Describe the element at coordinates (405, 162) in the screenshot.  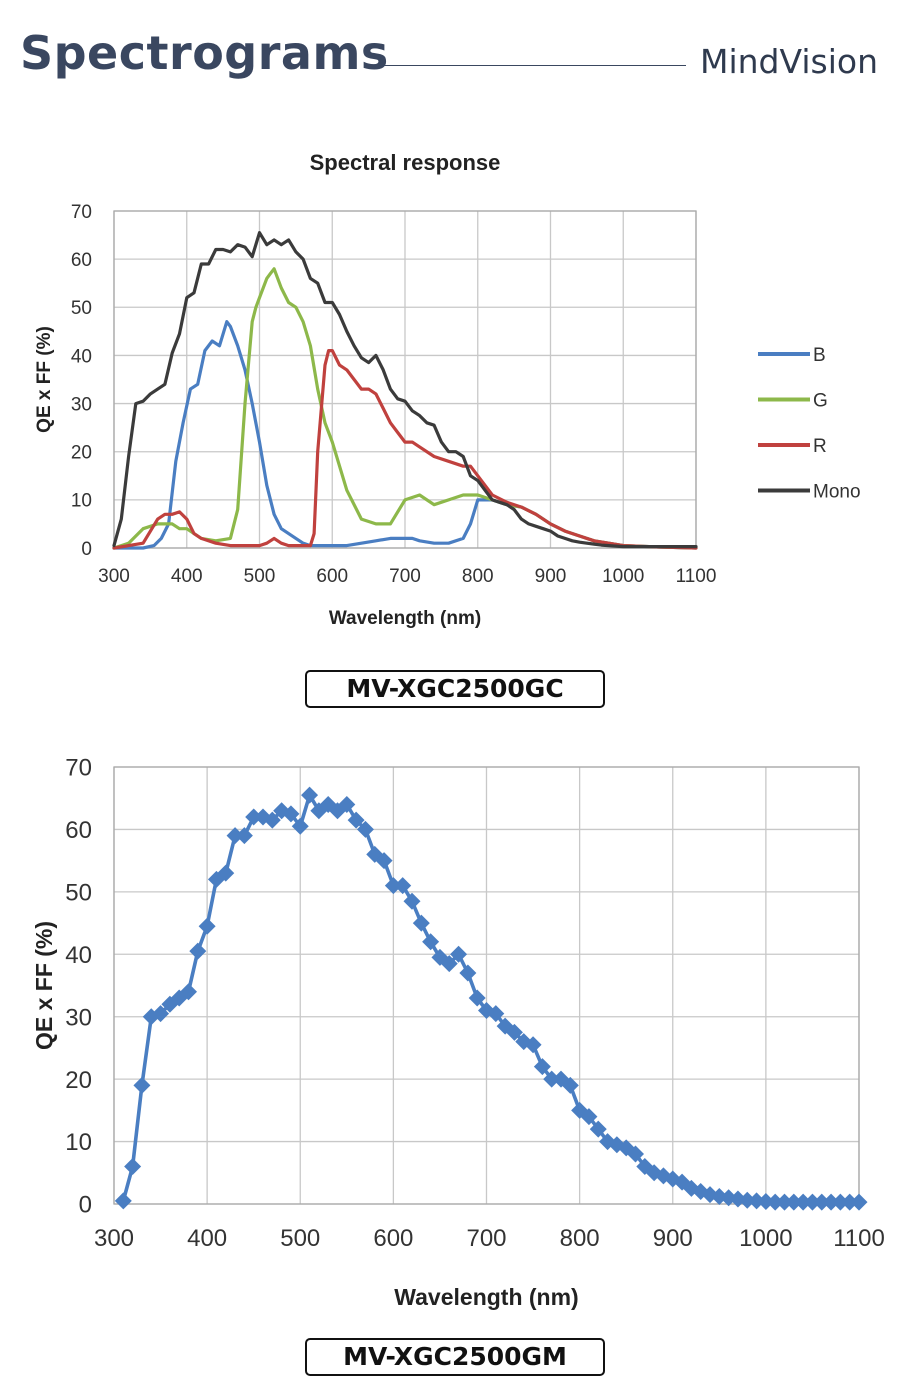
I see `chart-title: Spectral response` at that location.